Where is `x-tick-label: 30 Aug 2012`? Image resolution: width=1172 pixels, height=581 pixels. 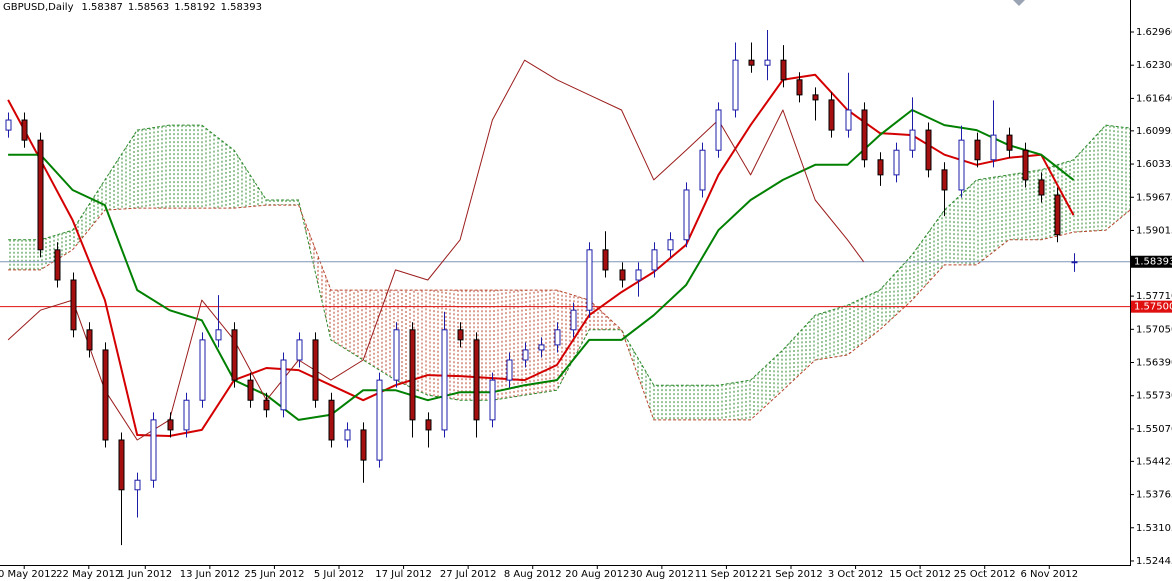
x-tick-label: 30 Aug 2012 is located at coordinates (662, 574).